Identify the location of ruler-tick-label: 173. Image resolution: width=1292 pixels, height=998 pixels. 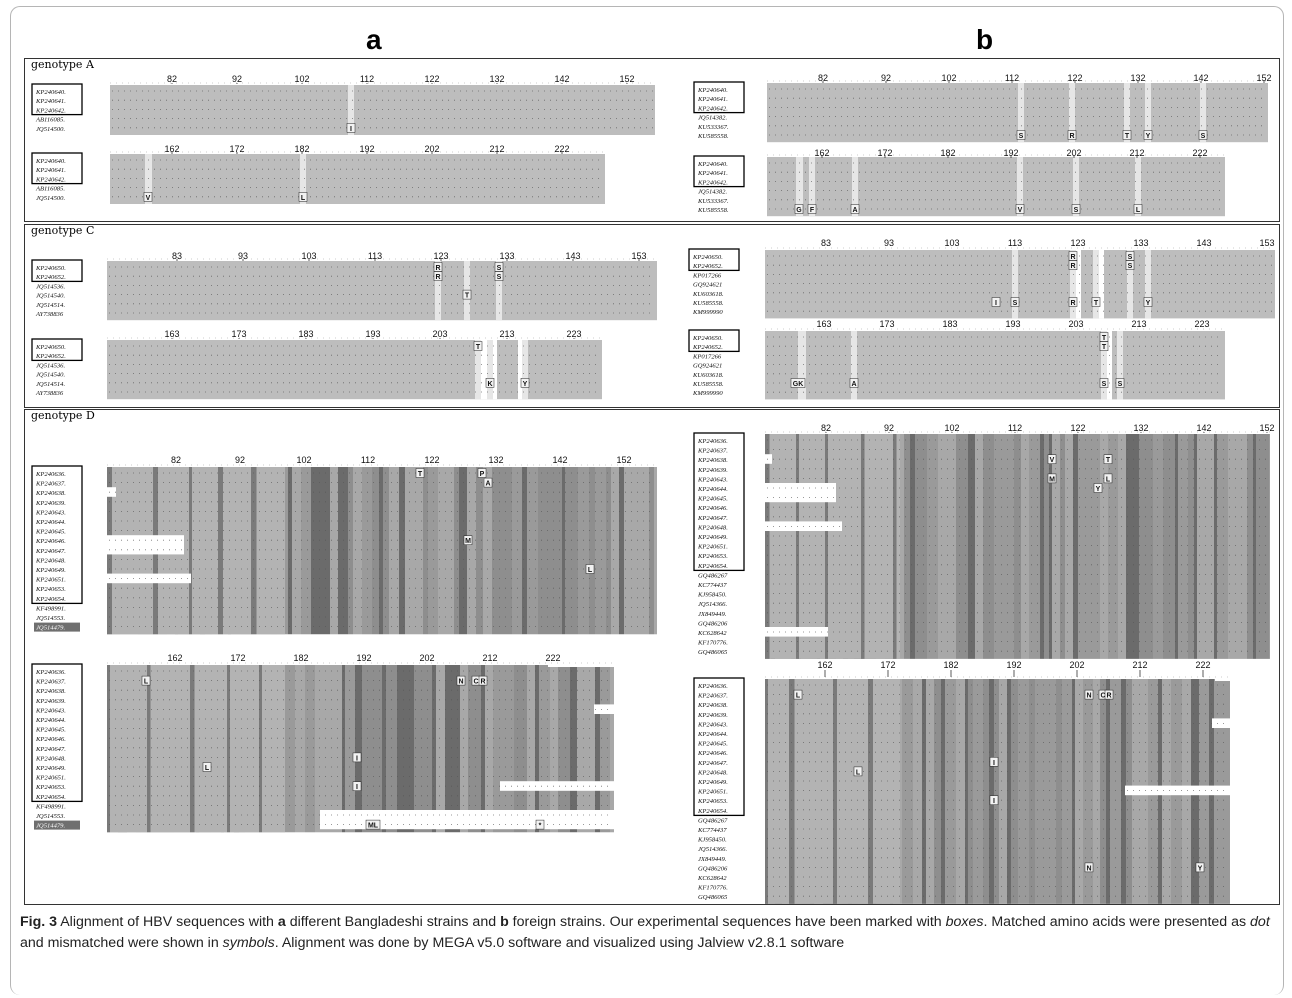
(238, 334).